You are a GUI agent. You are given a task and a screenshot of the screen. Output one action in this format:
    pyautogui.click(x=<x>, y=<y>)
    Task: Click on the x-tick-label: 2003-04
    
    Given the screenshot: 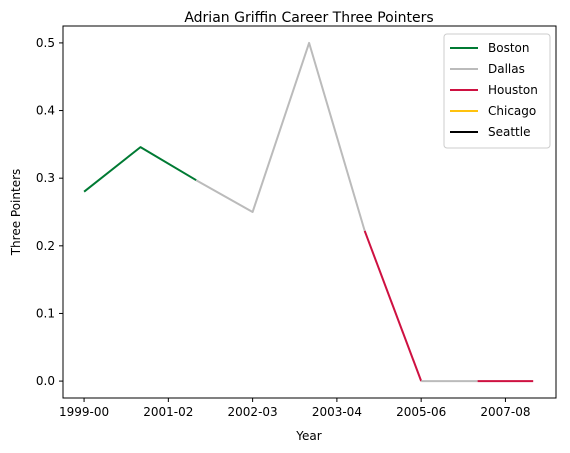 What is the action you would take?
    pyautogui.click(x=337, y=412)
    